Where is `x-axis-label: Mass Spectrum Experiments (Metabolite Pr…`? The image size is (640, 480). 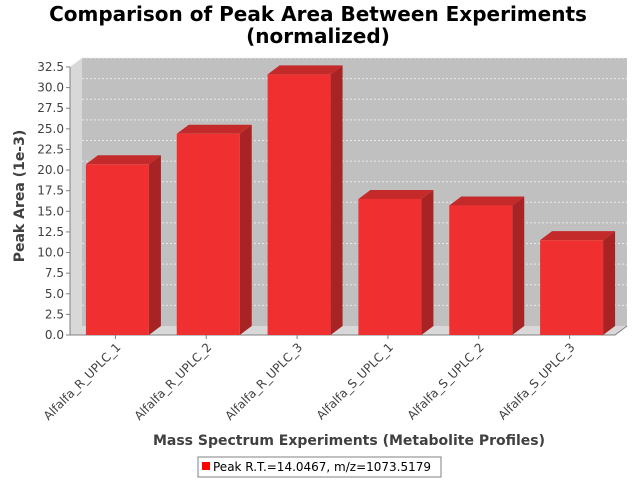
x-axis-label: Mass Spectrum Experiments (Metabolite Pr… is located at coordinates (349, 441).